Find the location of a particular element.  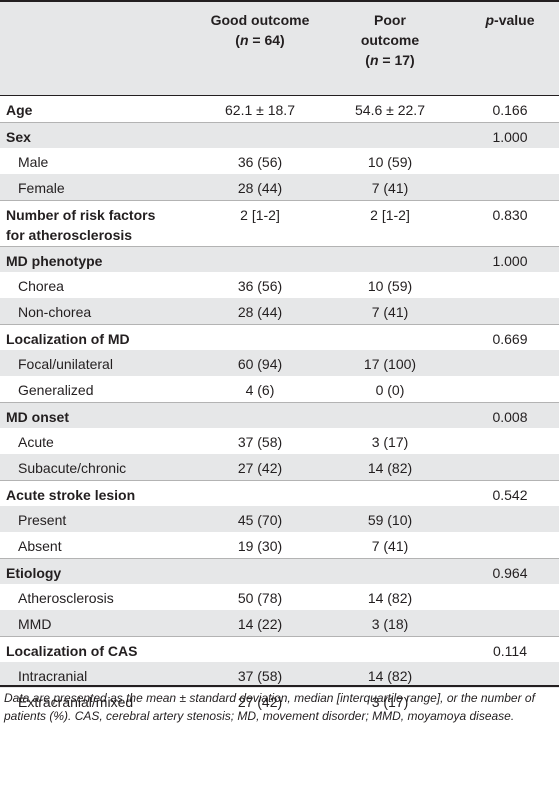

table-row: Intracranial 37 (58) 14 (82) is located at coordinates (279, 675).